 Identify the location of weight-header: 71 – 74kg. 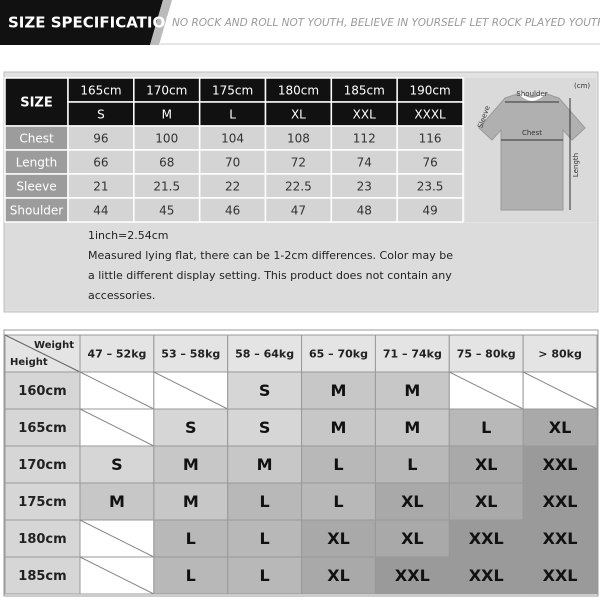
(412, 354).